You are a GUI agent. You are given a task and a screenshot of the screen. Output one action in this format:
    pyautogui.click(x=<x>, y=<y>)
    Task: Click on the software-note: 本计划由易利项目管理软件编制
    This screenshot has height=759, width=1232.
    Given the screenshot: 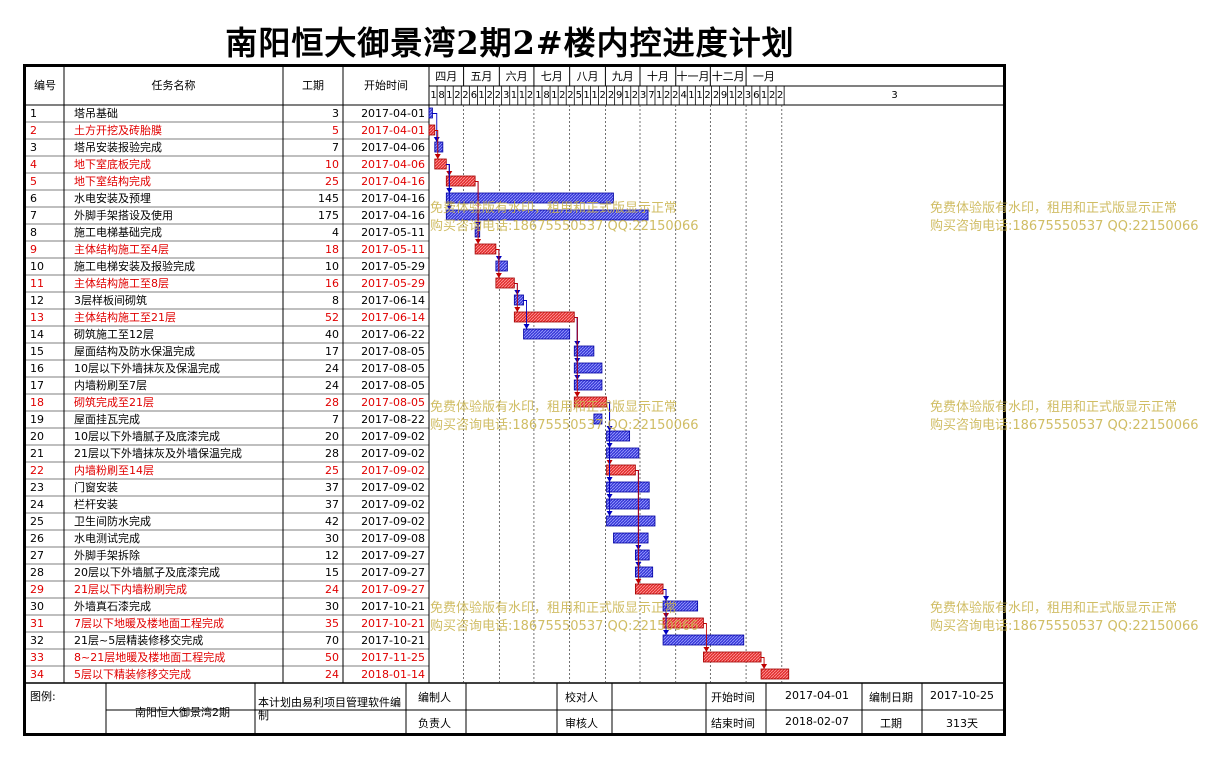 What is the action you would take?
    pyautogui.click(x=329, y=709)
    